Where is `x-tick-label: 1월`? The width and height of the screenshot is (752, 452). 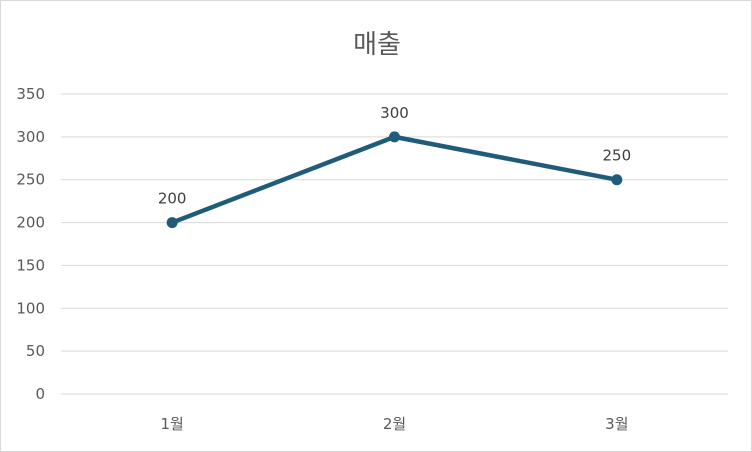
x-tick-label: 1월 is located at coordinates (171, 424).